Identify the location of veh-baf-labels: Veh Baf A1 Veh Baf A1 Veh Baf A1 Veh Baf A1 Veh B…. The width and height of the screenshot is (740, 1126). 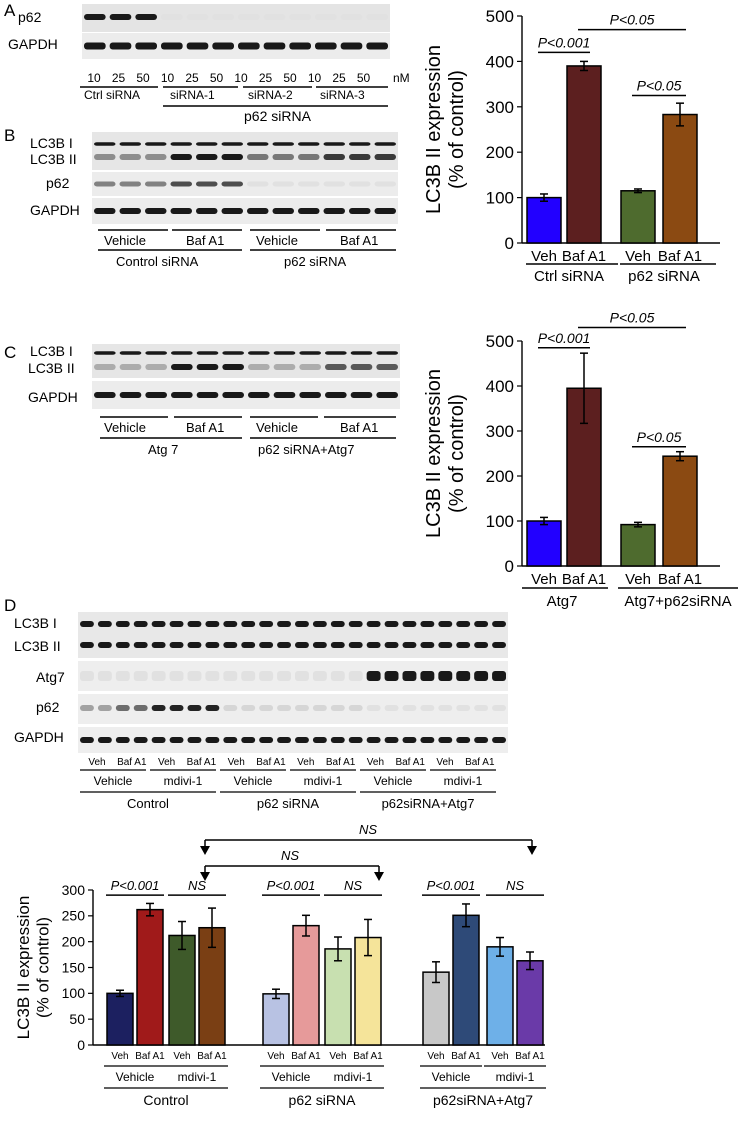
(291, 762).